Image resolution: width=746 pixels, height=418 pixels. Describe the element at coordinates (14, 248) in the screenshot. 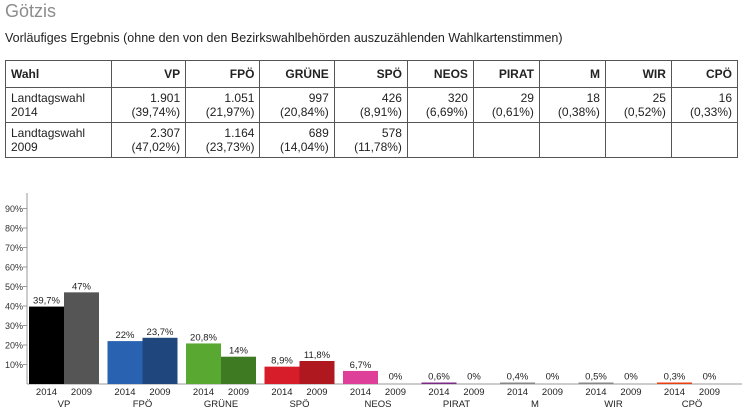

I see `y-tick-label: 70%` at that location.